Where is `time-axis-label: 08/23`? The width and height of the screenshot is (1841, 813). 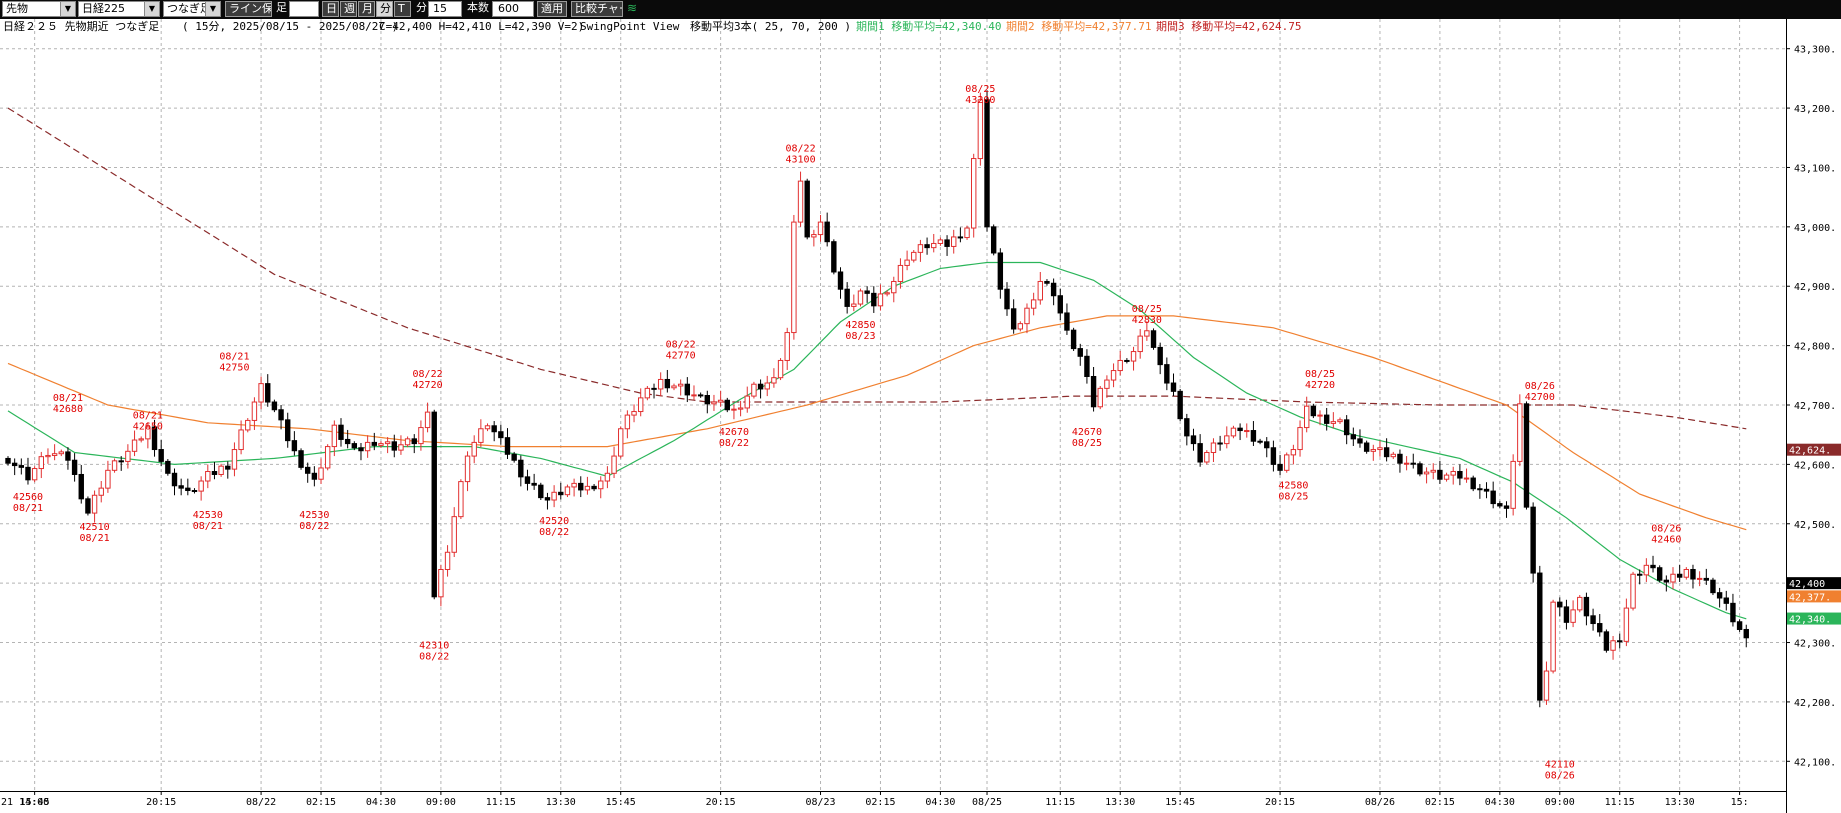
time-axis-label: 08/23 is located at coordinates (820, 802).